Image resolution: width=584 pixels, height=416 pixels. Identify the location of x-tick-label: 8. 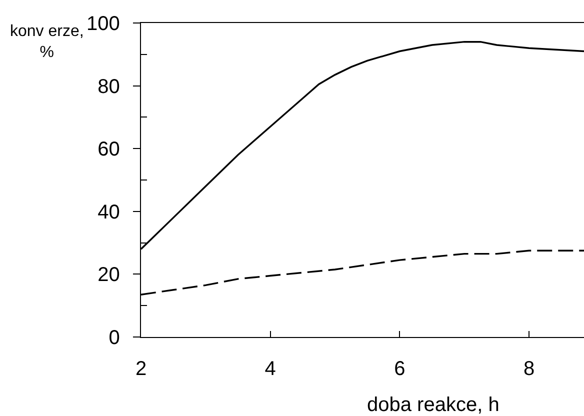
(529, 369).